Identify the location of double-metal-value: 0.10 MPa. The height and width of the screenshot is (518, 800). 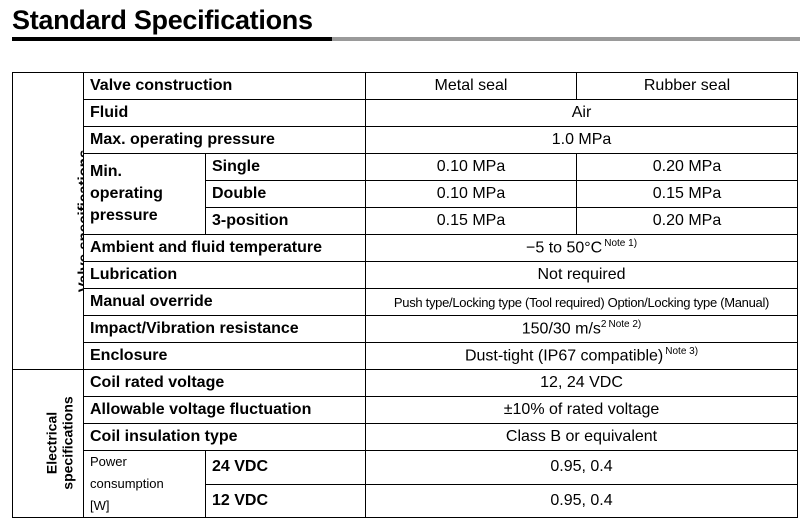
(471, 194).